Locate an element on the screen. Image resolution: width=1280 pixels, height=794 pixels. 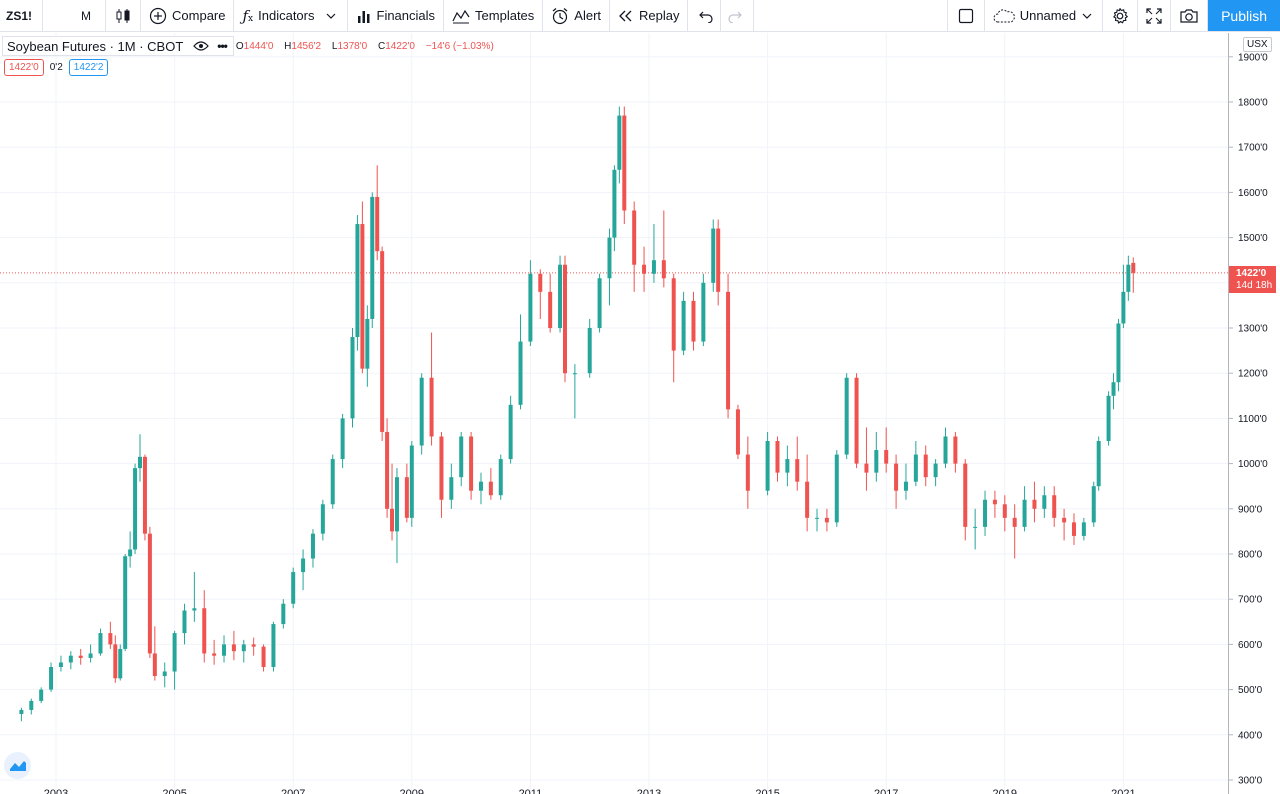
ask-price-tag: 1422'2 is located at coordinates (88, 67).